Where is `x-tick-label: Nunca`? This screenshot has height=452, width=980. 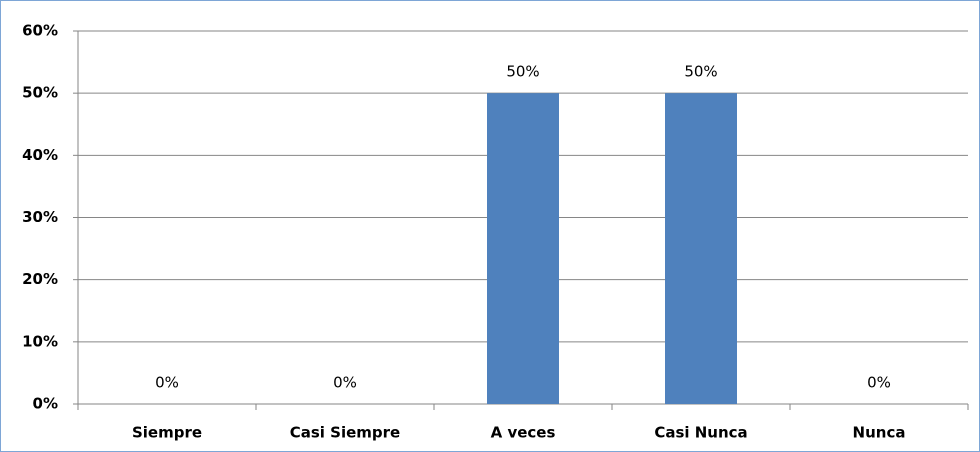 x-tick-label: Nunca is located at coordinates (879, 433).